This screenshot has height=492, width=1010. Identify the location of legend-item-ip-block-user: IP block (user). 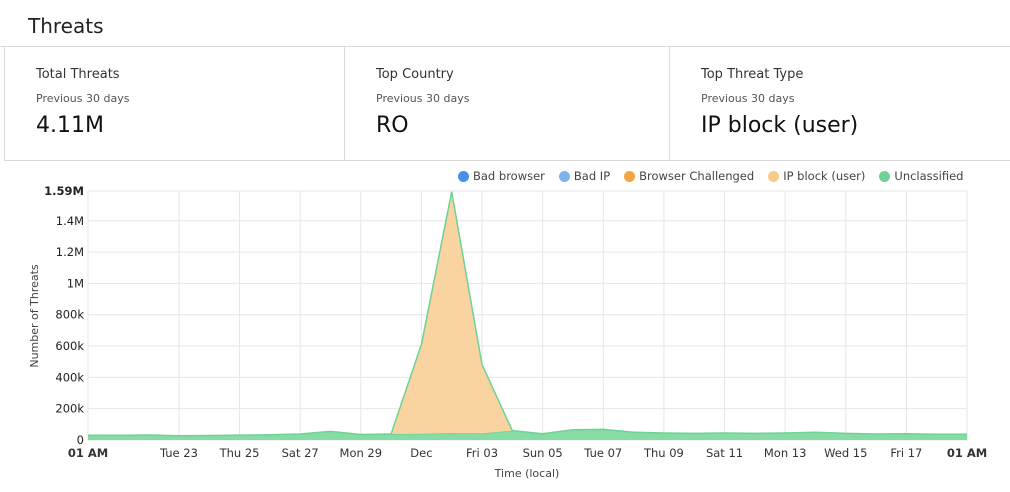
(816, 176).